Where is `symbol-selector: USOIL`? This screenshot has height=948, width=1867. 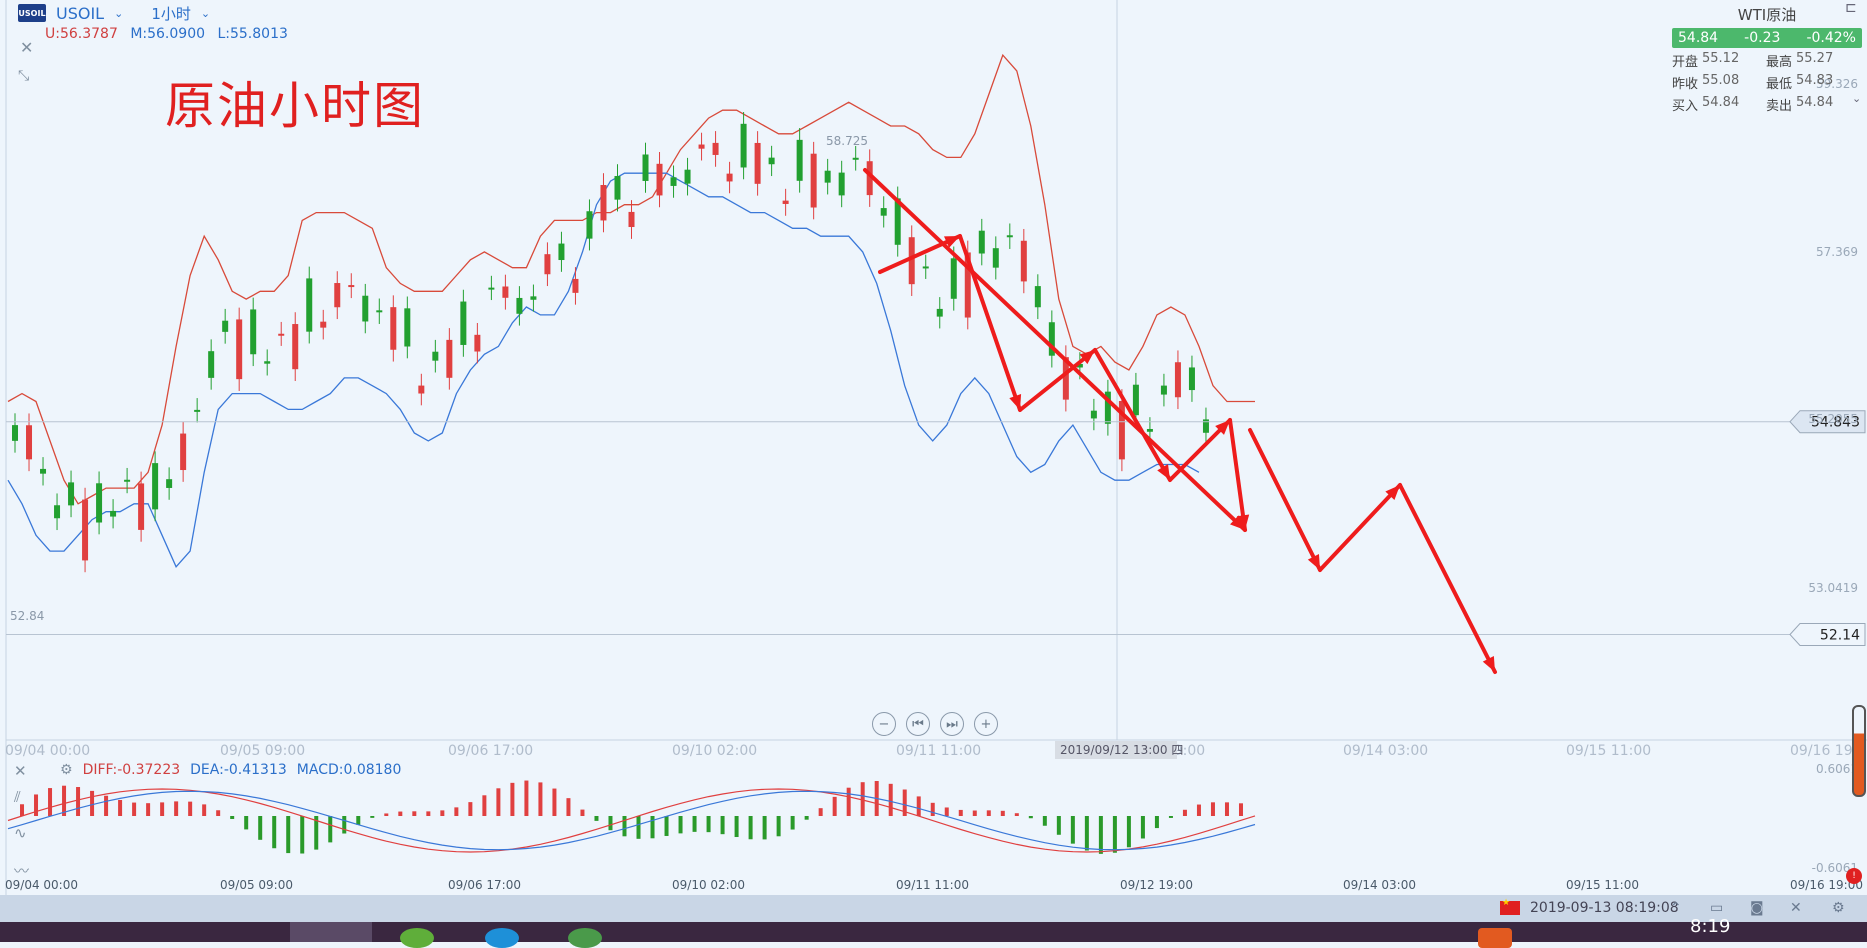
symbol-selector: USOIL is located at coordinates (80, 13).